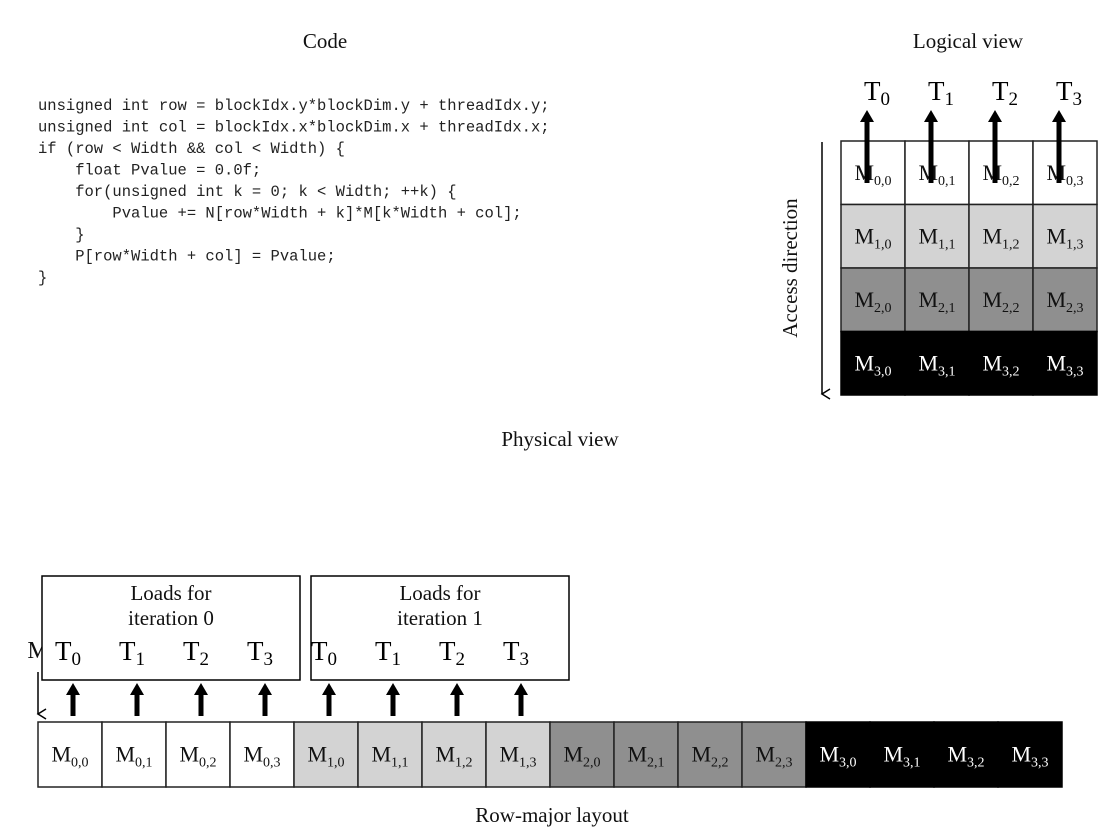 The height and width of the screenshot is (839, 1119). I want to click on matrix-cell-label: M1,0, so click(872, 237).